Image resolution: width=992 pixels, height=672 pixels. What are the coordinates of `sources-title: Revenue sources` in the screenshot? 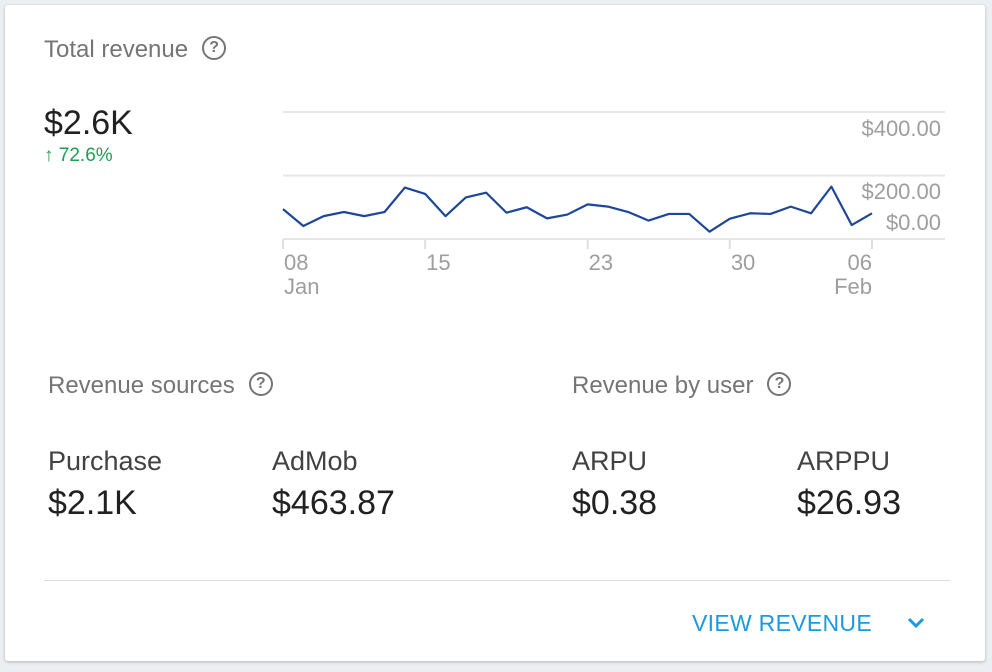 It's located at (141, 385).